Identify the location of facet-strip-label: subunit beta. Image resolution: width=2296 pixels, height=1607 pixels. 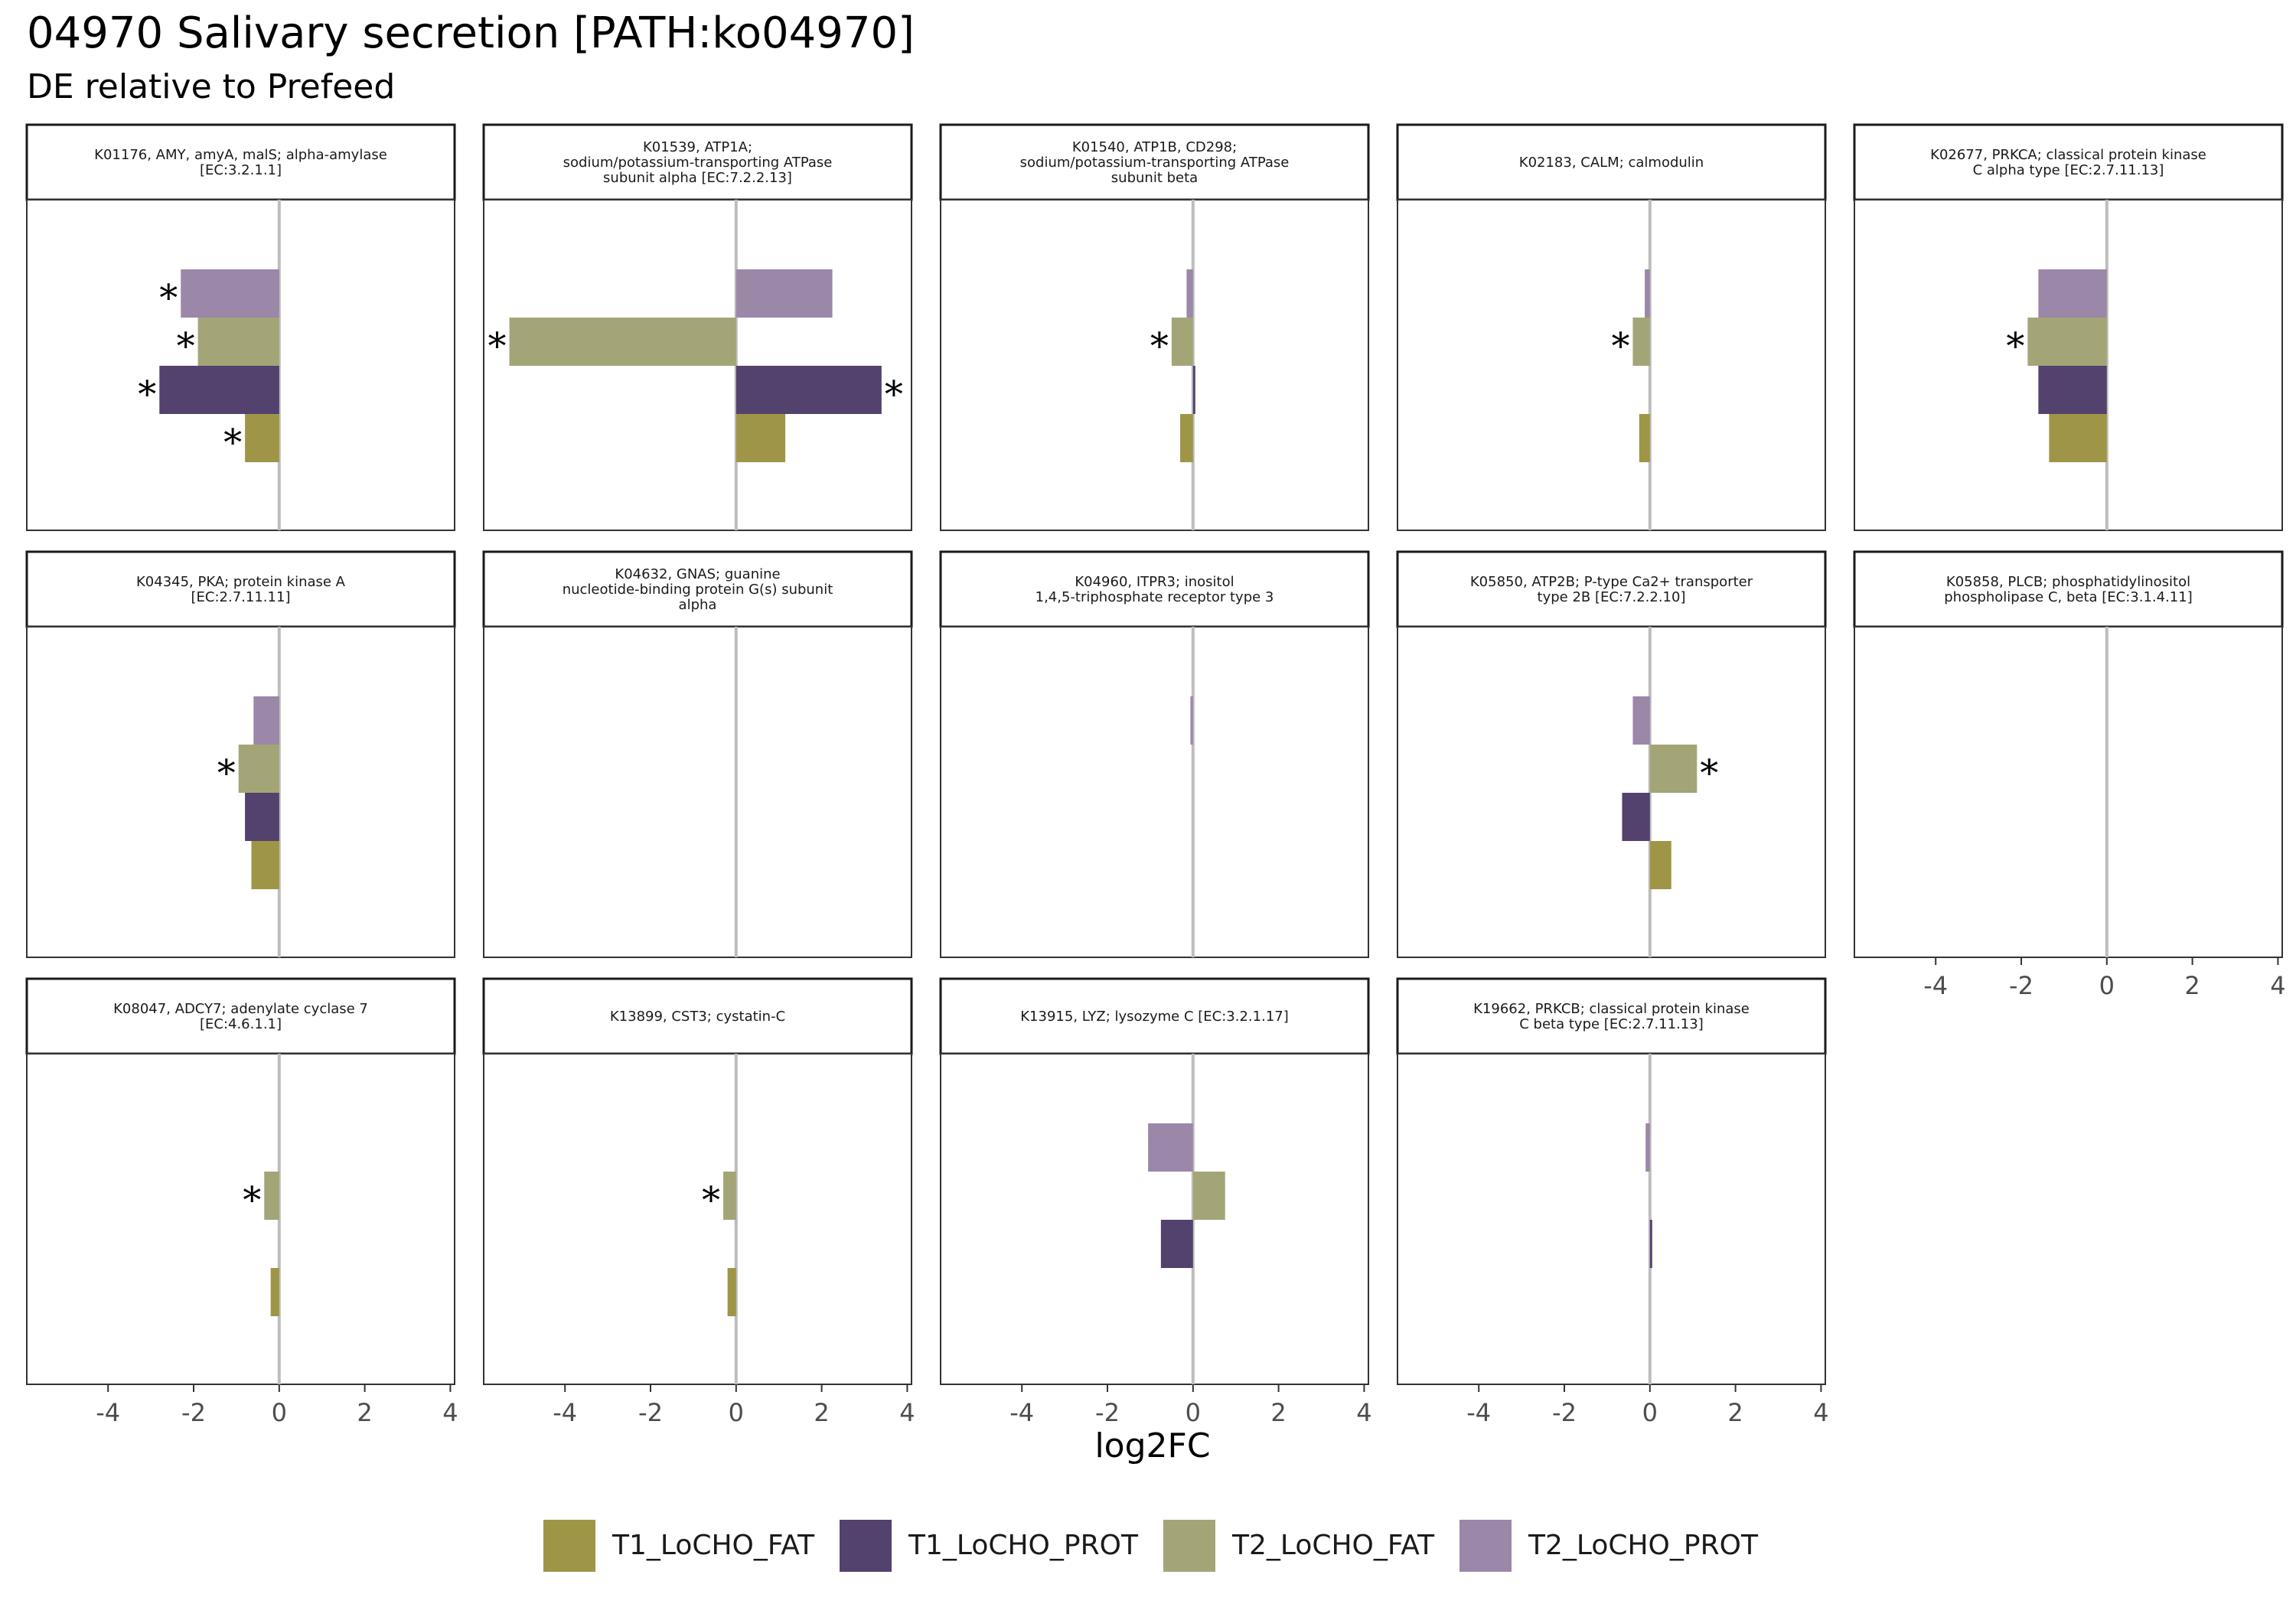
(1154, 178).